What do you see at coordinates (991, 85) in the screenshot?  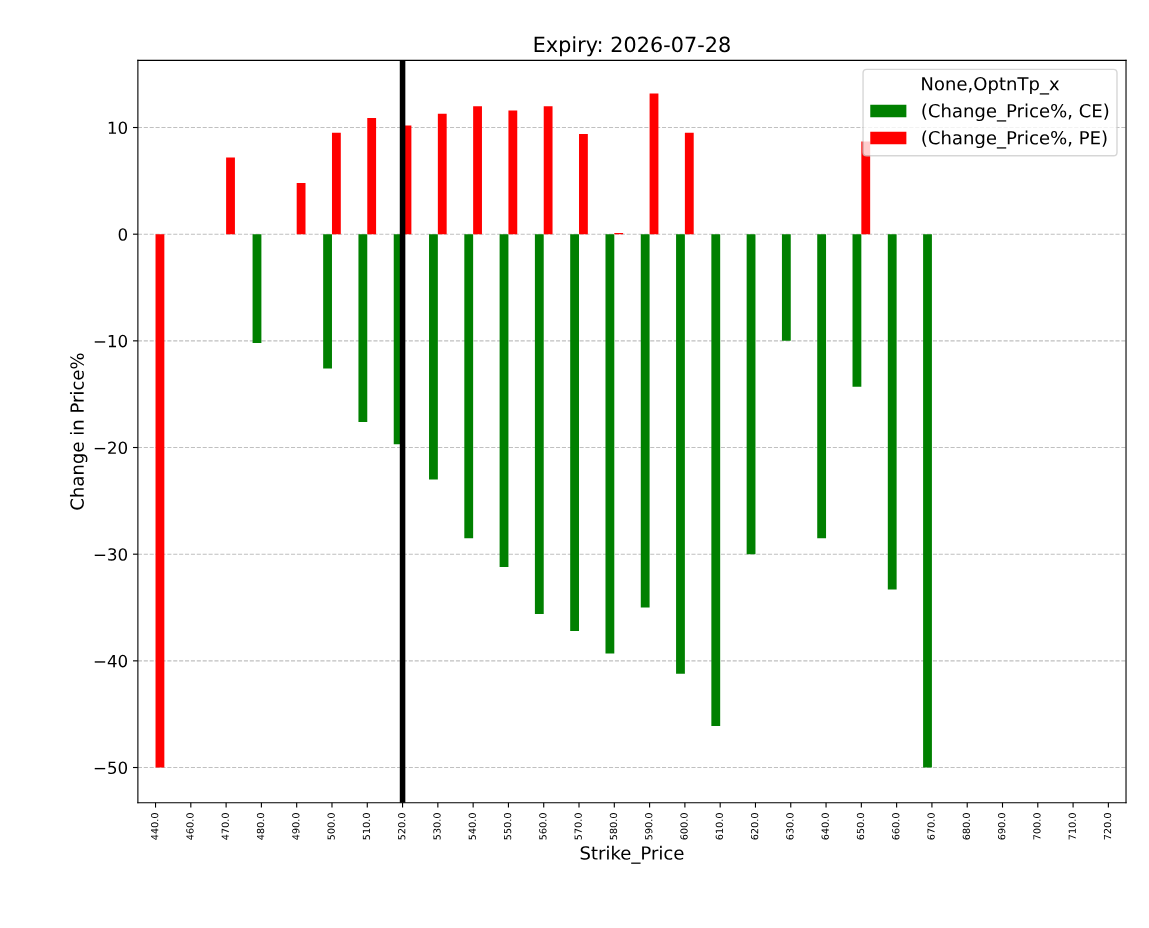 I see `legend-title: None,OptnTp_x` at bounding box center [991, 85].